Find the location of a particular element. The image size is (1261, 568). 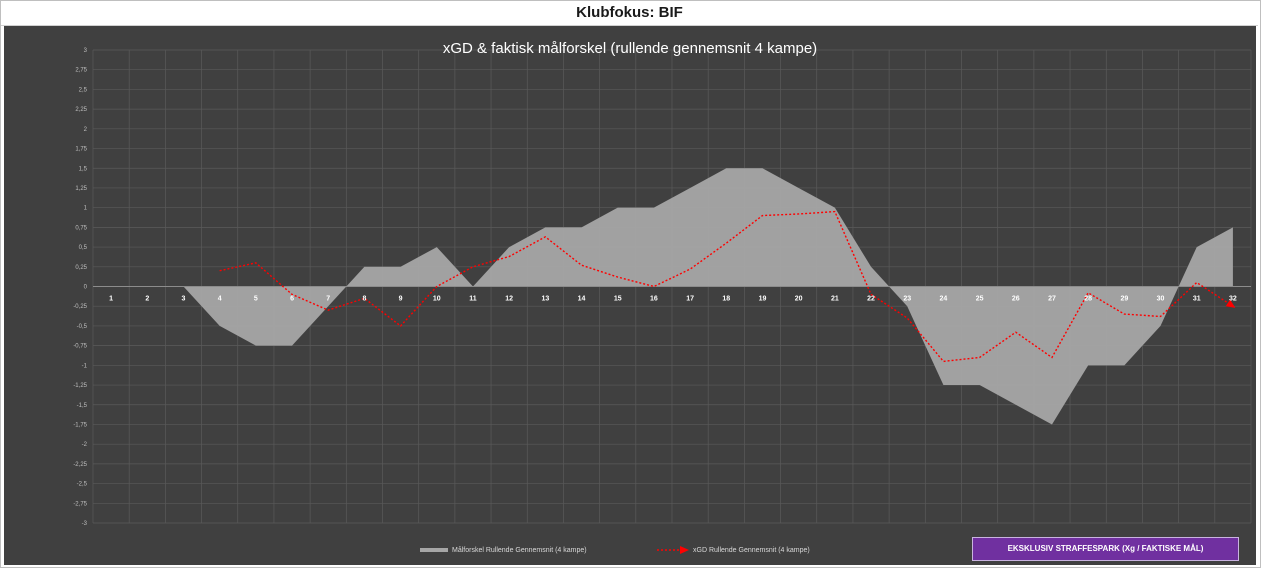

x-tick-label: 28 is located at coordinates (1088, 299).